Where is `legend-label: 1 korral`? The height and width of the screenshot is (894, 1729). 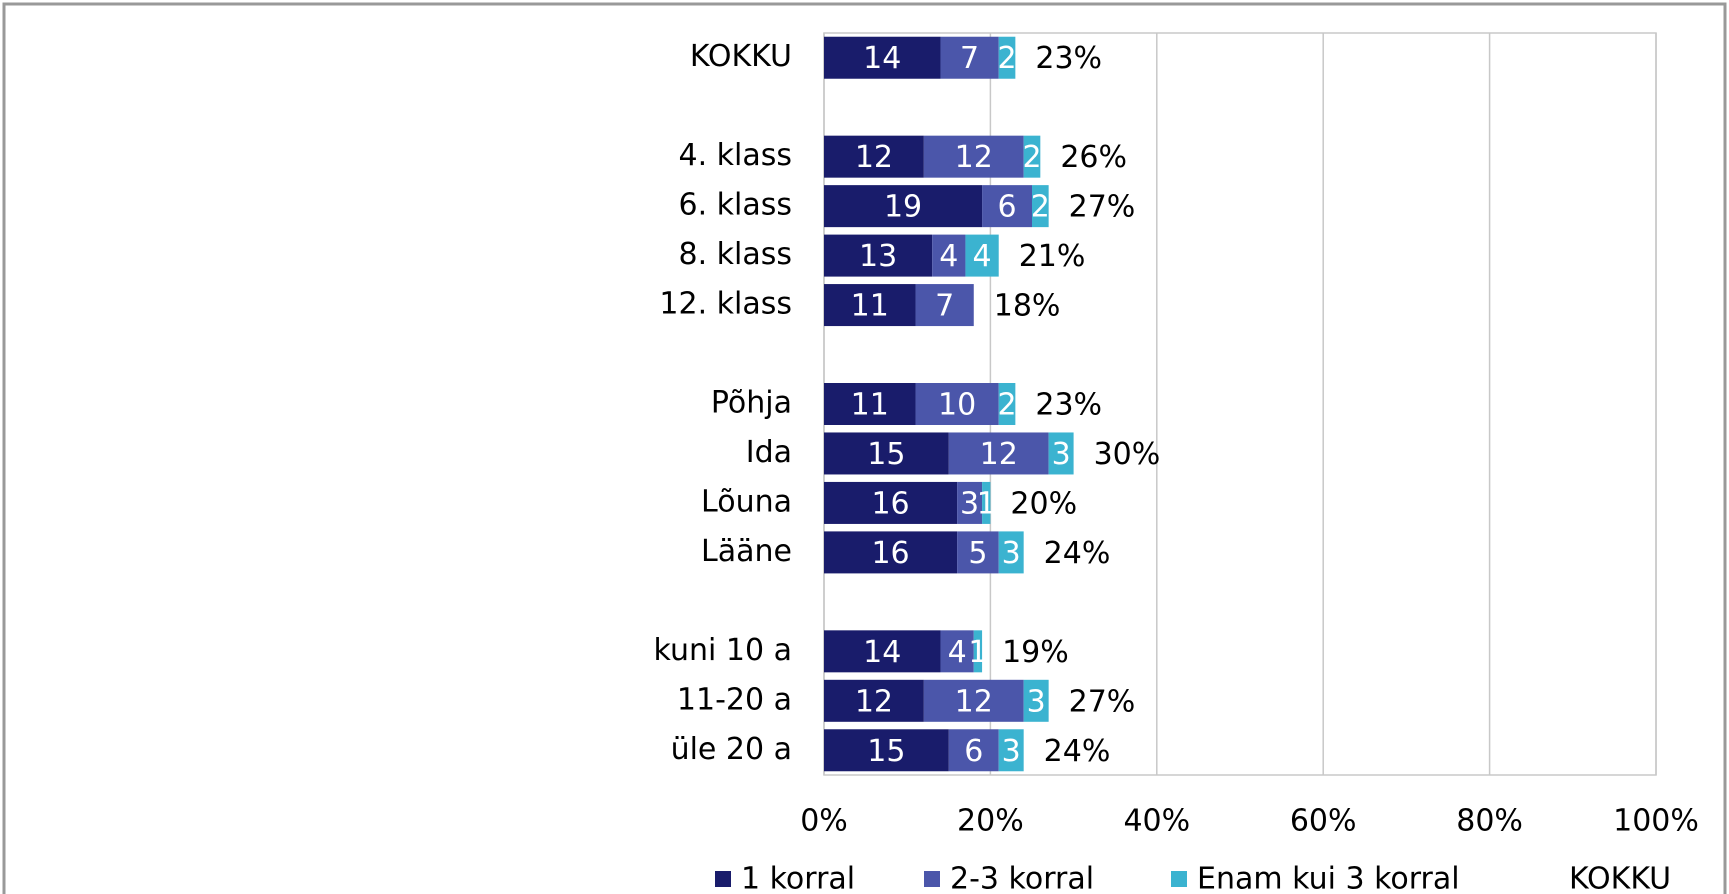 legend-label: 1 korral is located at coordinates (798, 878).